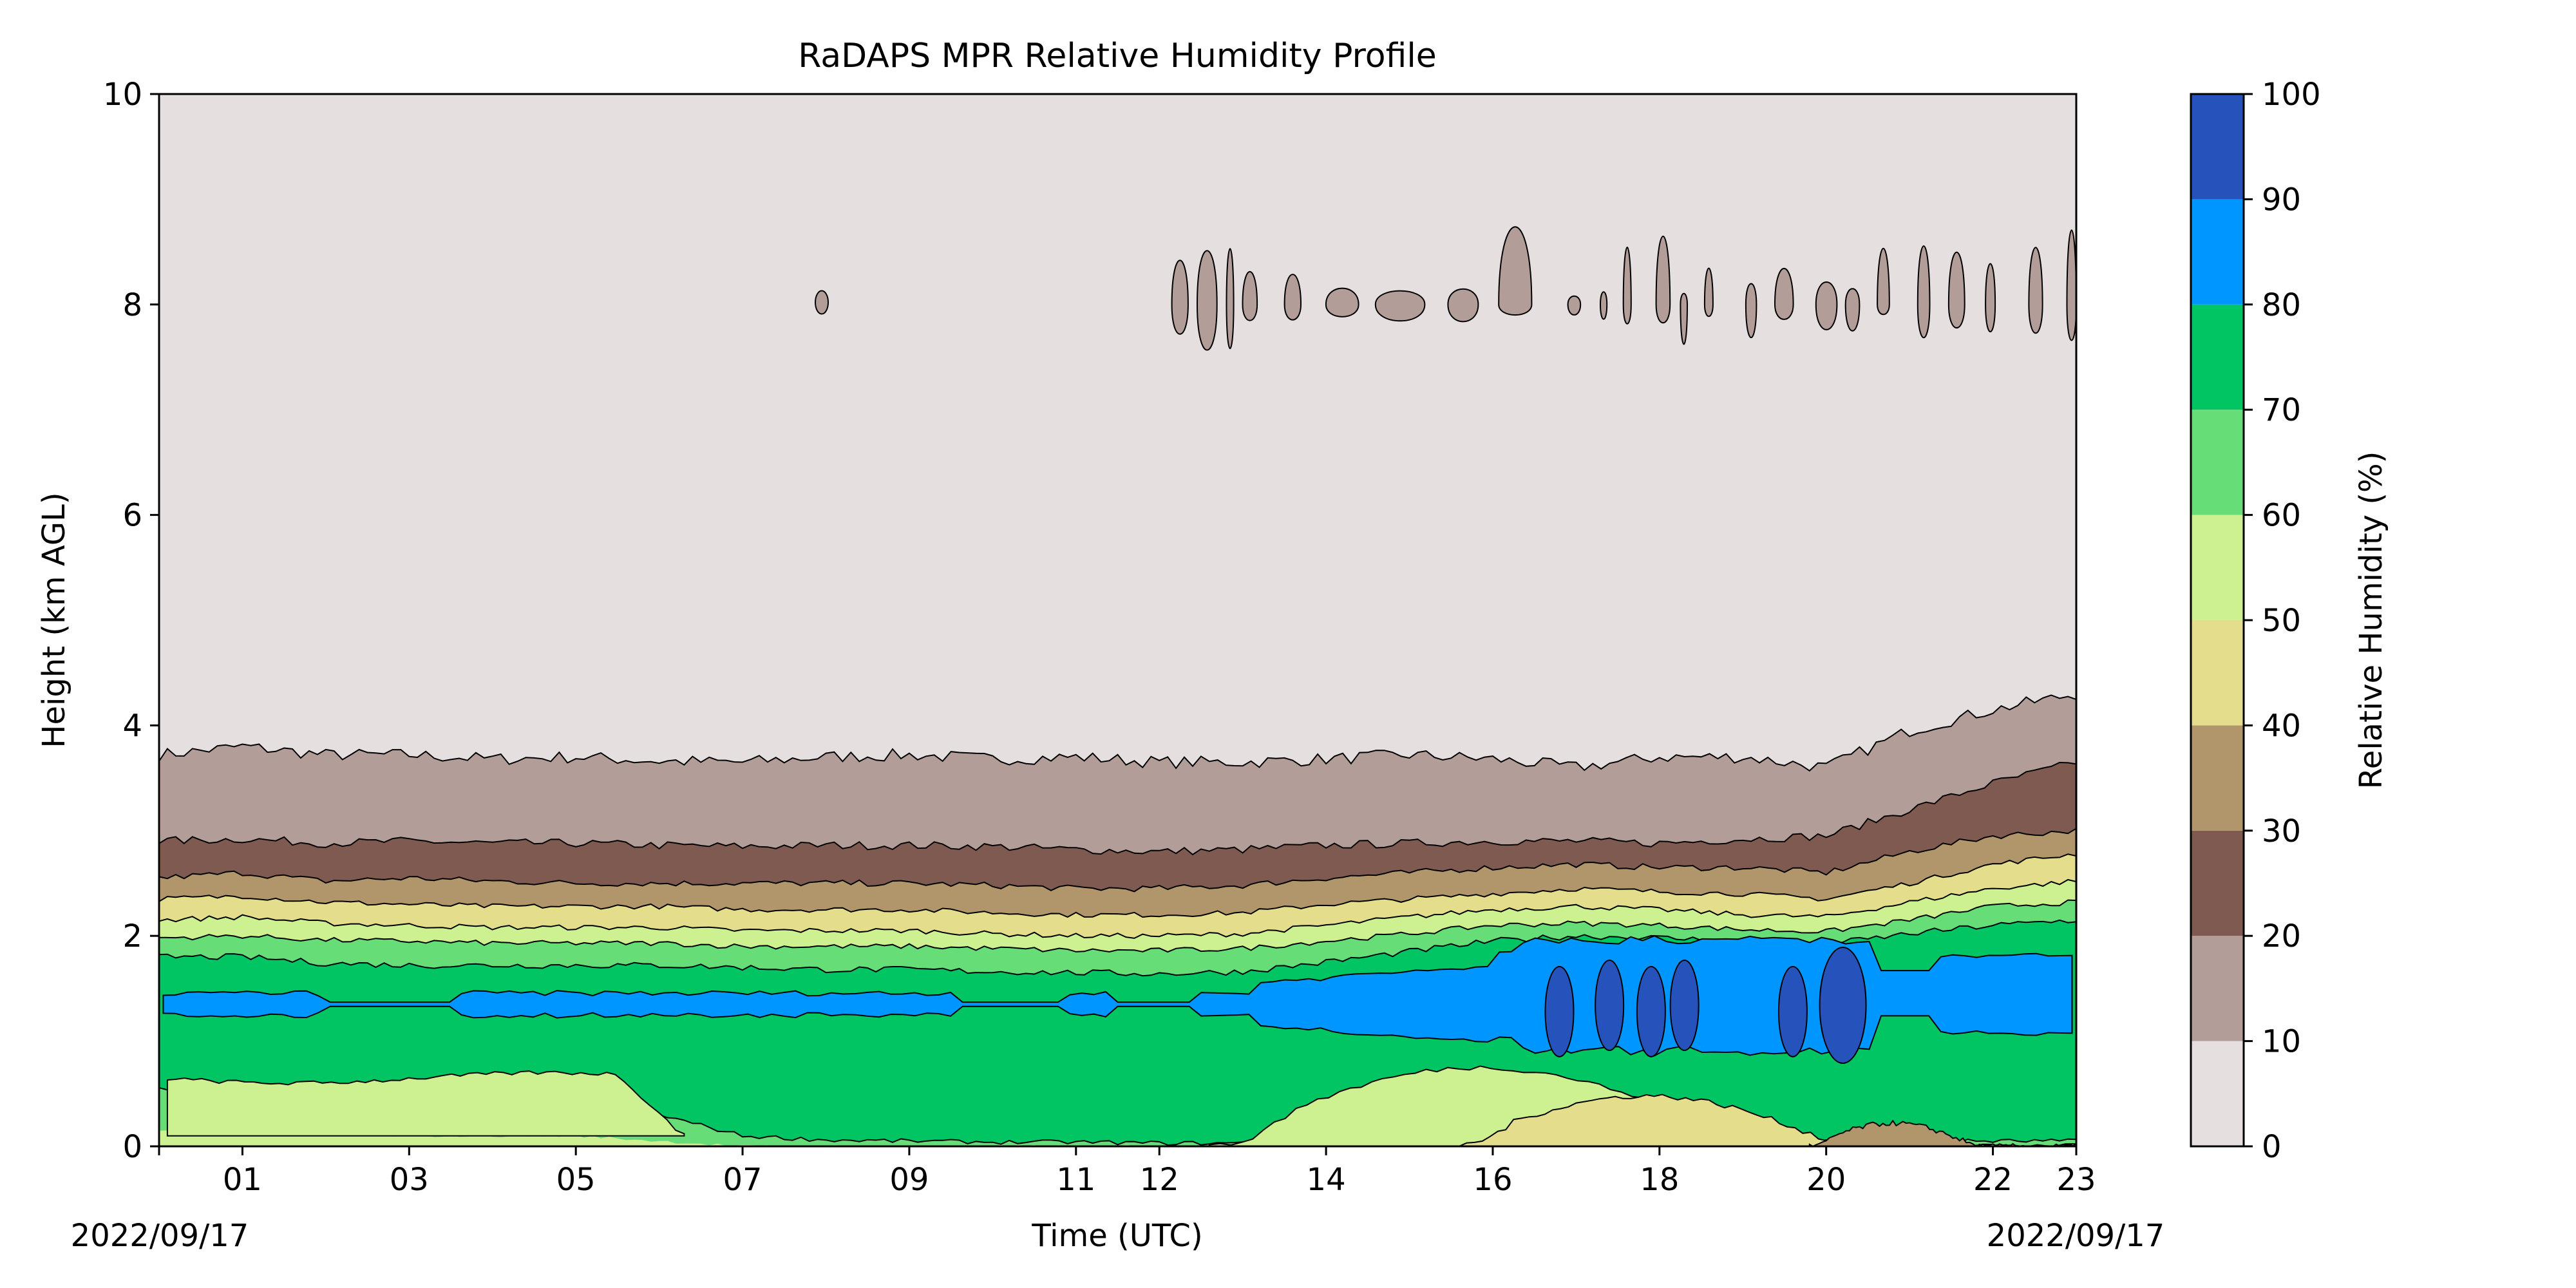  What do you see at coordinates (1826, 1180) in the screenshot?
I see `x-tick-label: 20` at bounding box center [1826, 1180].